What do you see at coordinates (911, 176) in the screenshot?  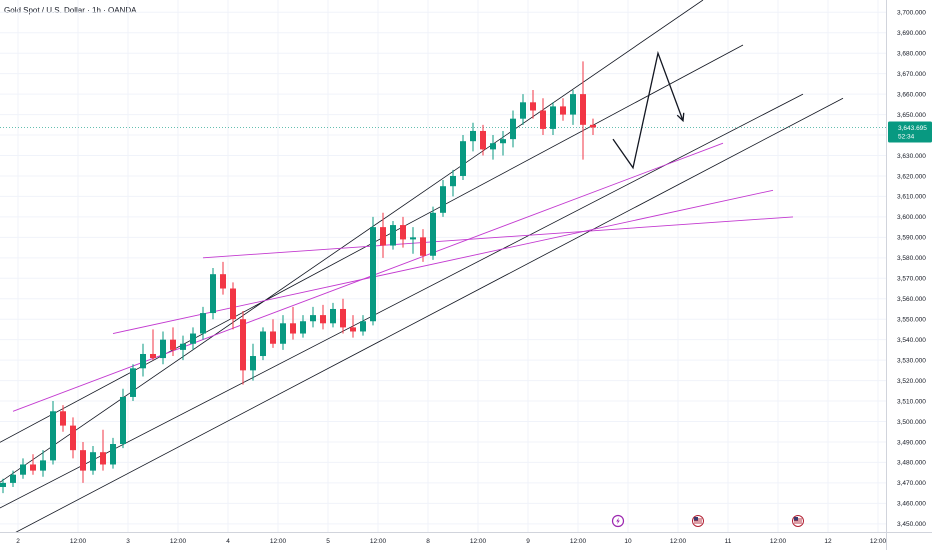 I see `y-tick-label: 3,620.000` at bounding box center [911, 176].